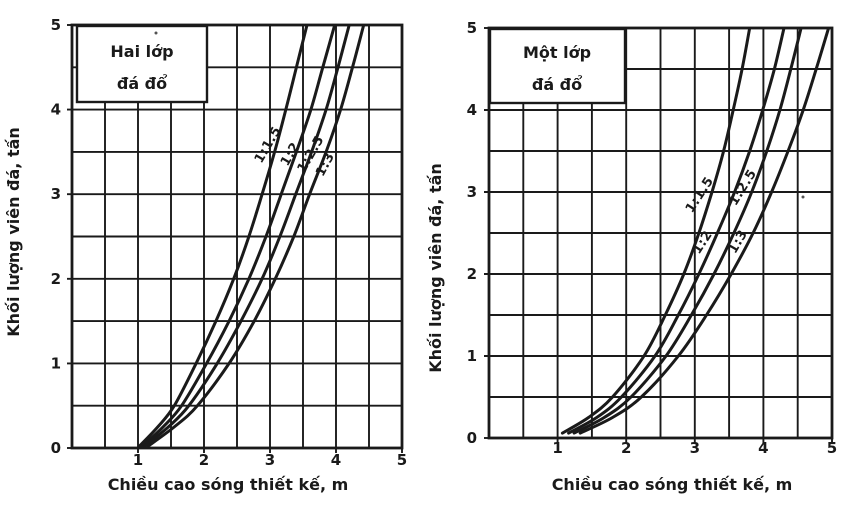 This screenshot has height=516, width=855. I want to click on legend-line-1: Một lớp, so click(557, 52).